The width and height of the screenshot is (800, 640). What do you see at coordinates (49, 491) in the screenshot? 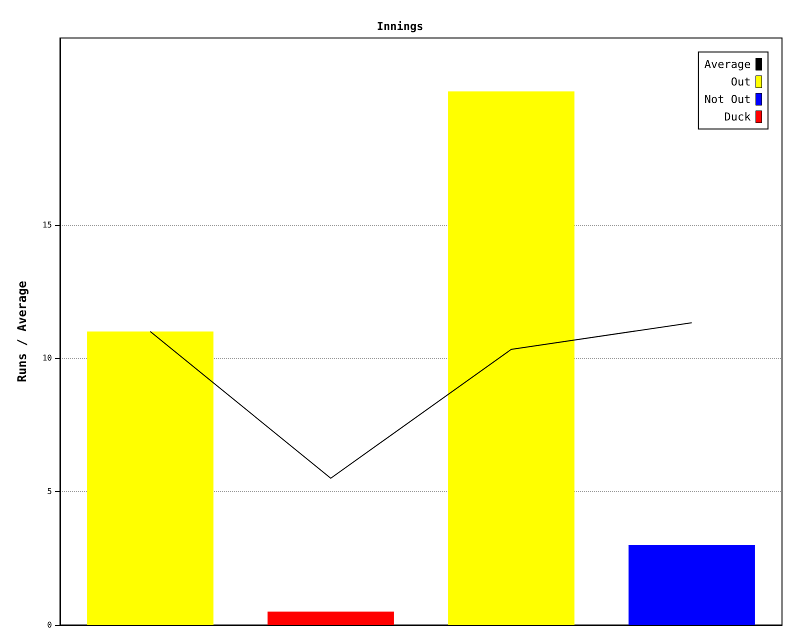
I see `y-tick-label: 5` at bounding box center [49, 491].